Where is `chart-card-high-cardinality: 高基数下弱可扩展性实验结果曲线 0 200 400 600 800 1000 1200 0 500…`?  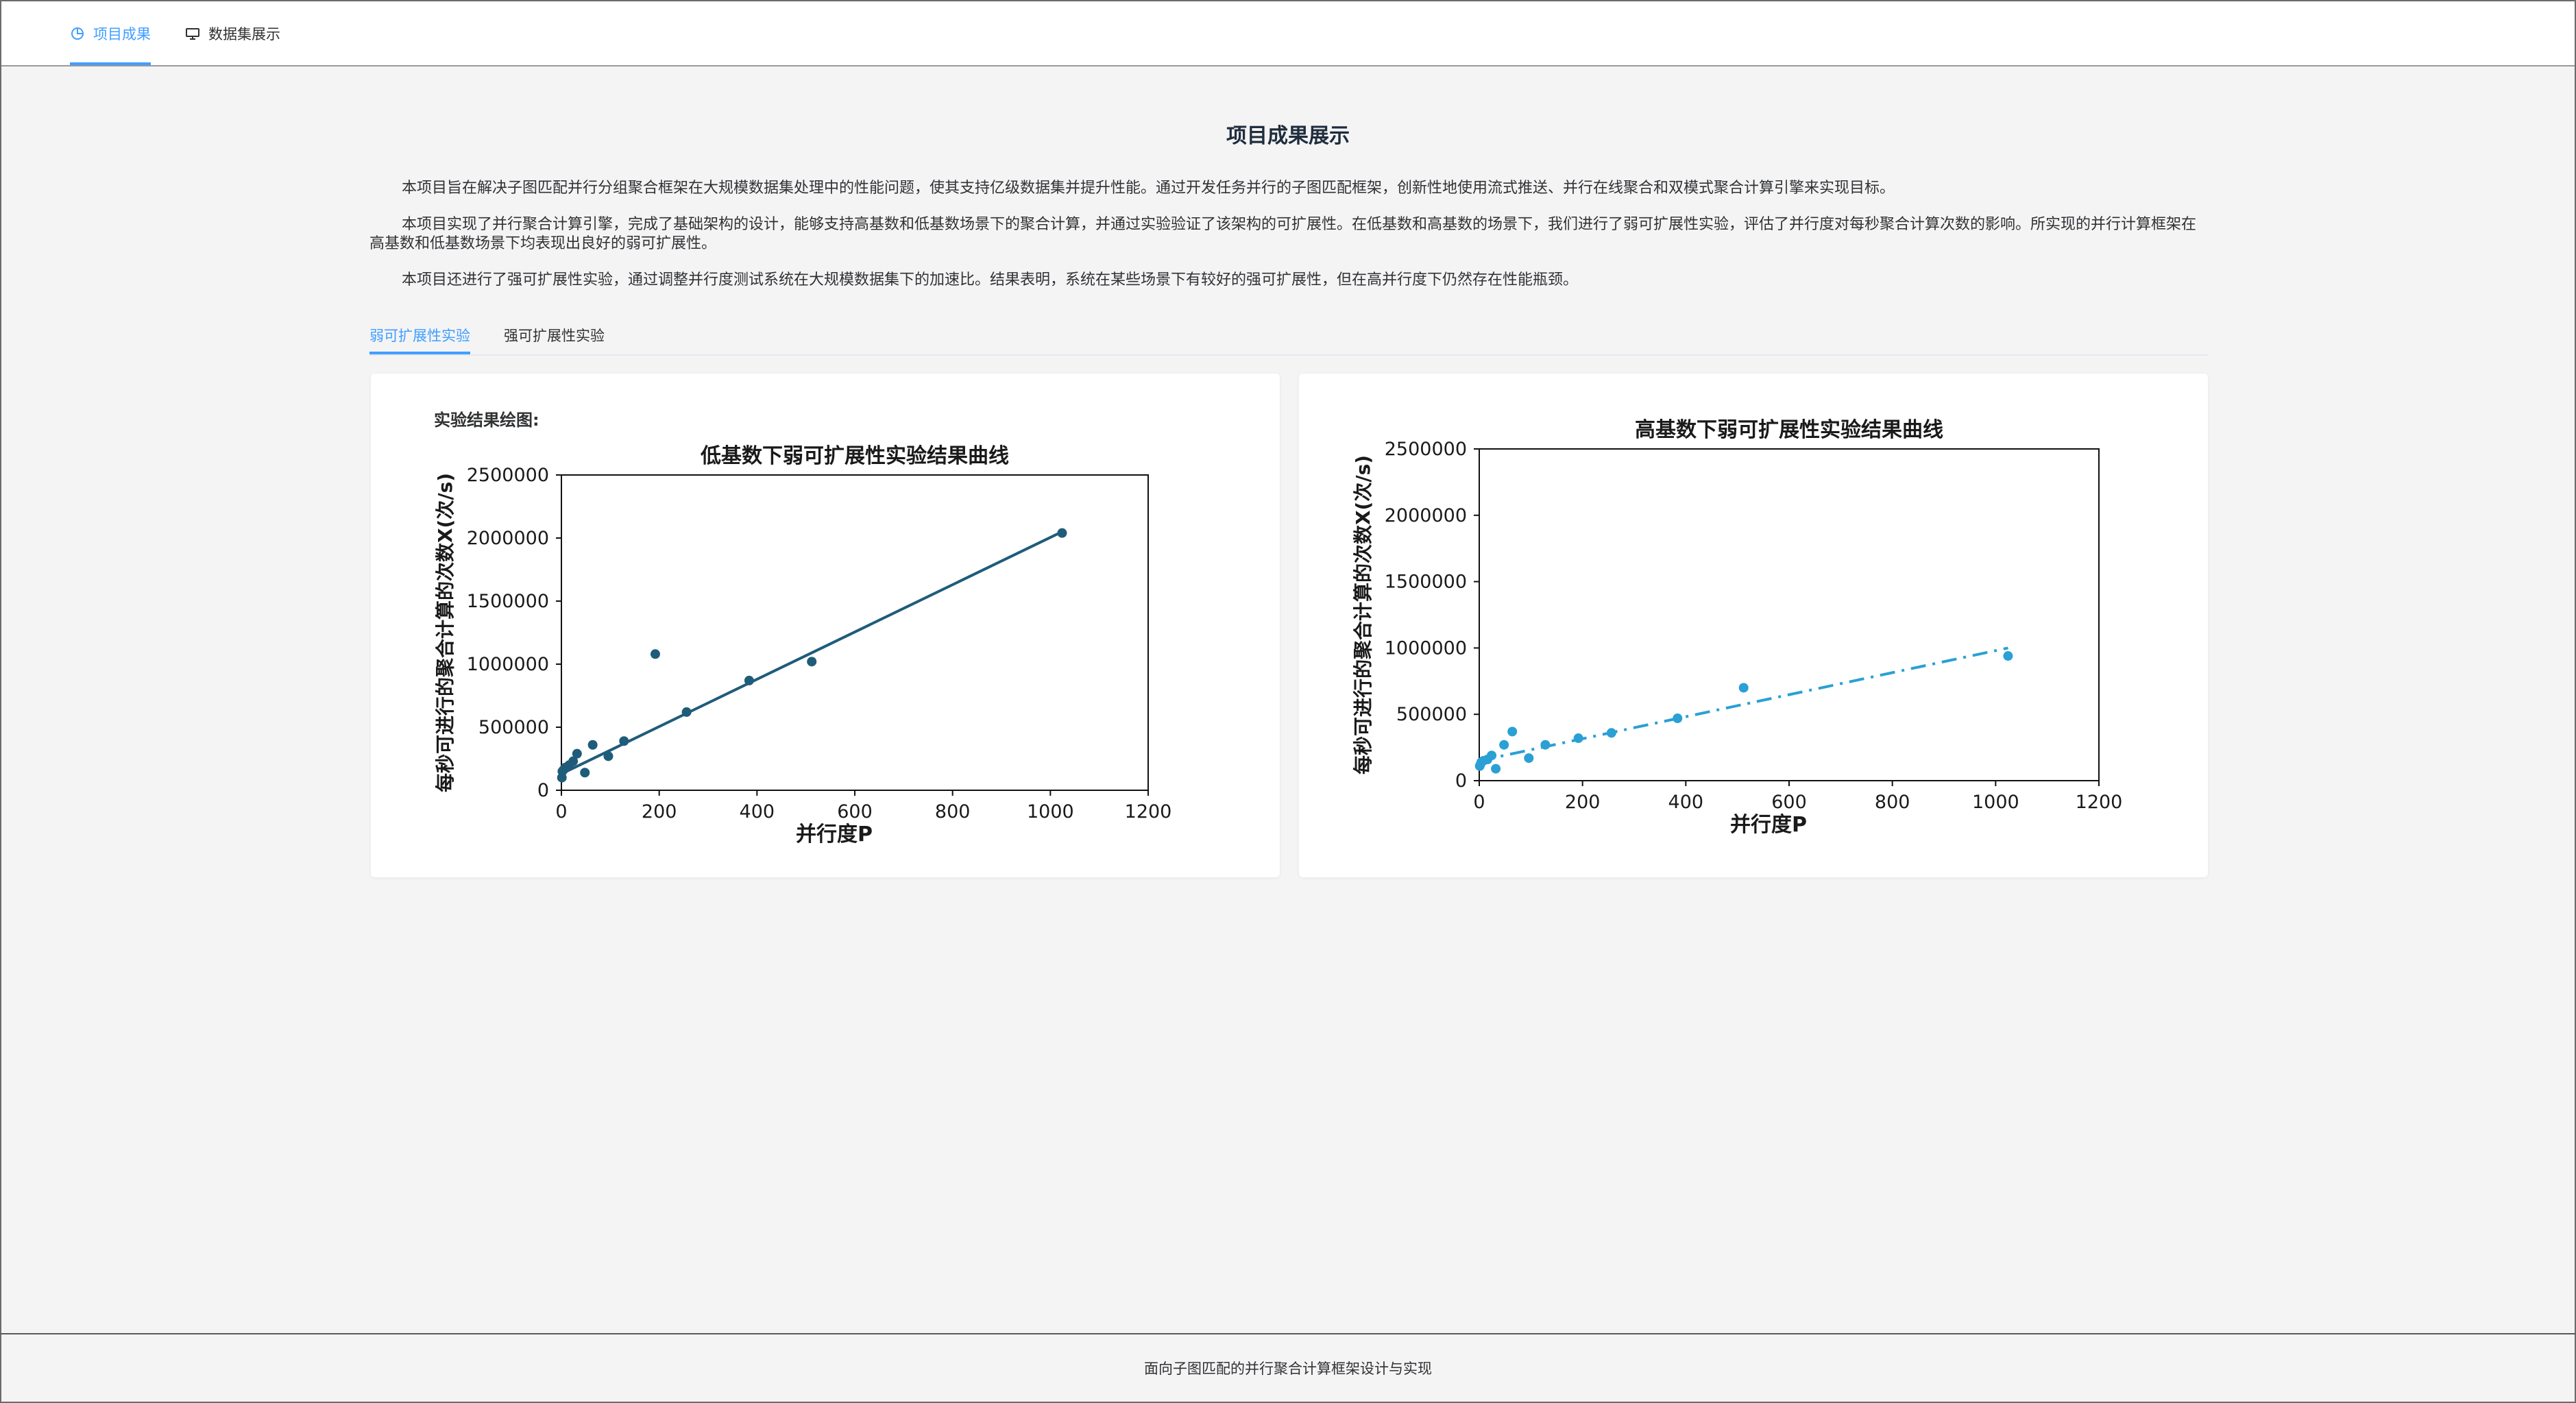 chart-card-high-cardinality: 高基数下弱可扩展性实验结果曲线 0 200 400 600 800 1000 1200 0 500… is located at coordinates (1753, 625).